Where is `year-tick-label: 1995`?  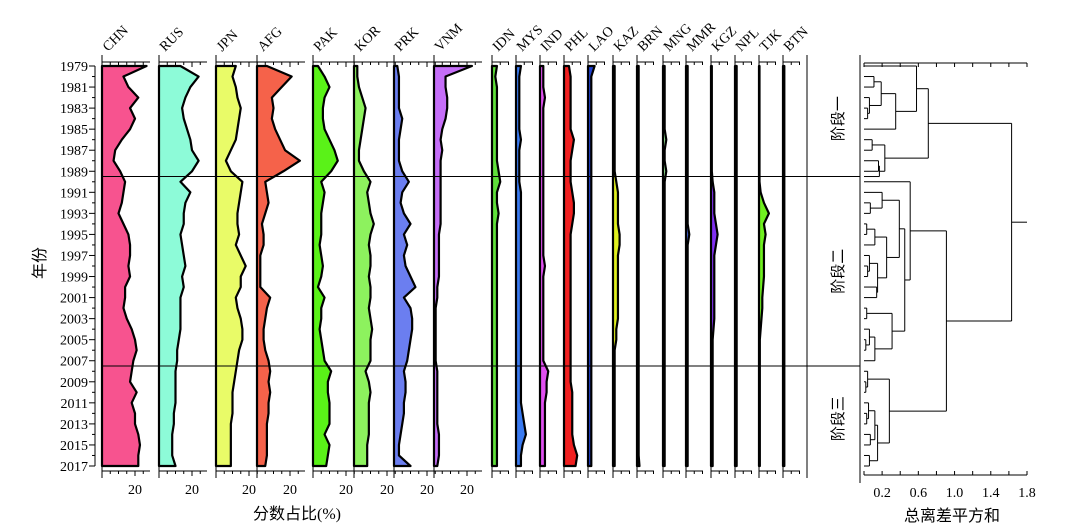 year-tick-label: 1995 is located at coordinates (74, 235).